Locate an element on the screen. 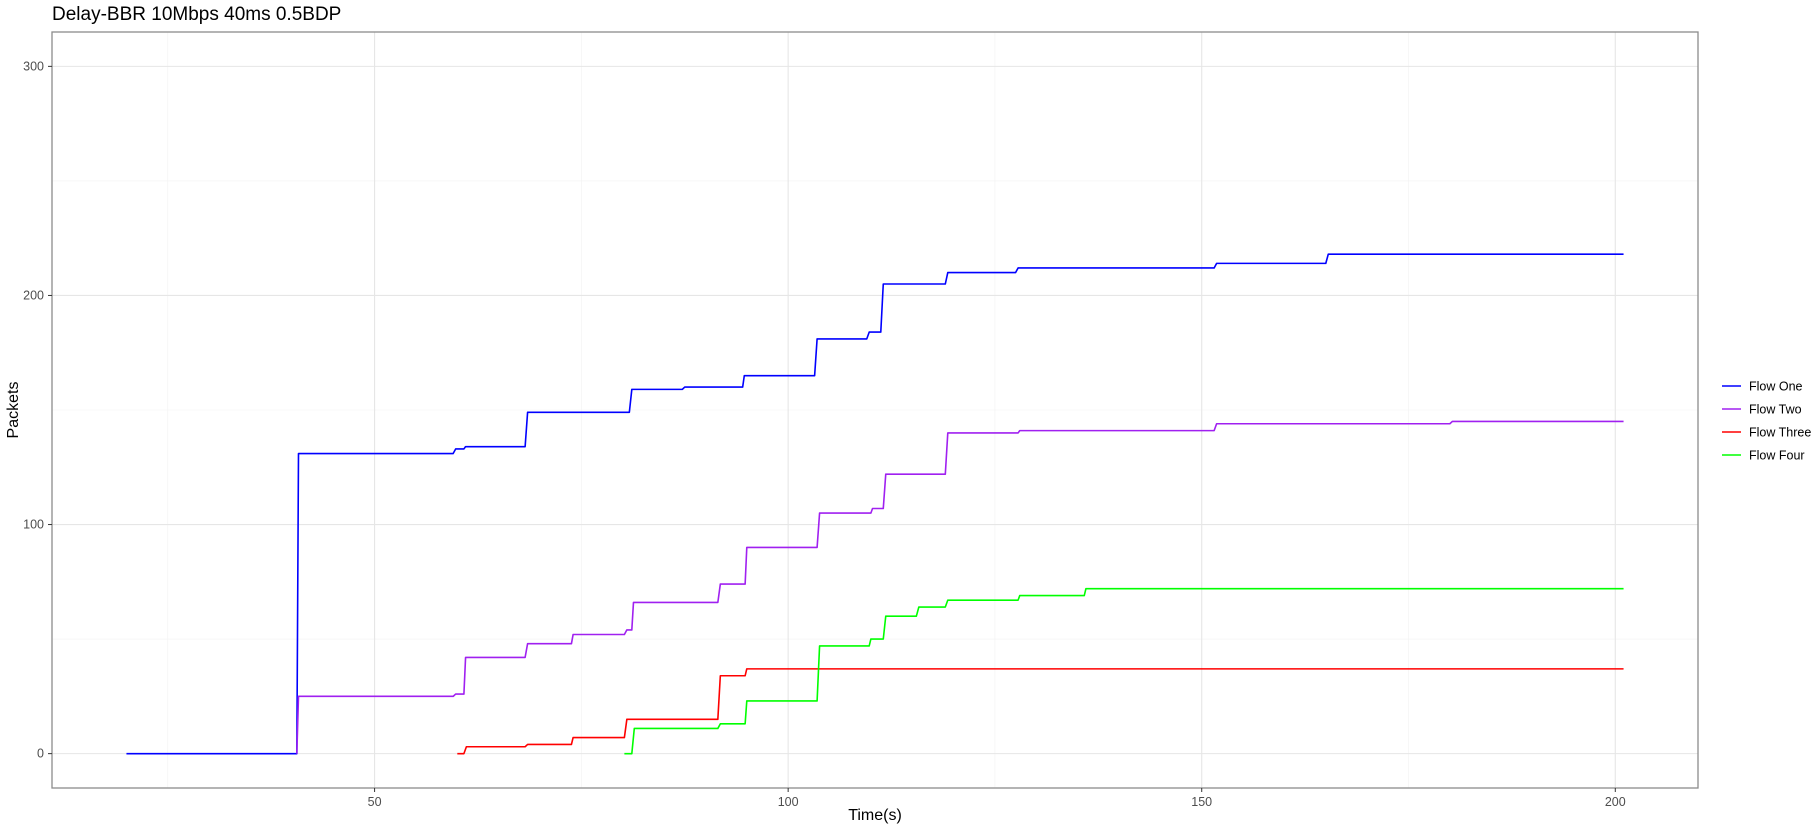  x-tick-label: 200 is located at coordinates (1615, 802).